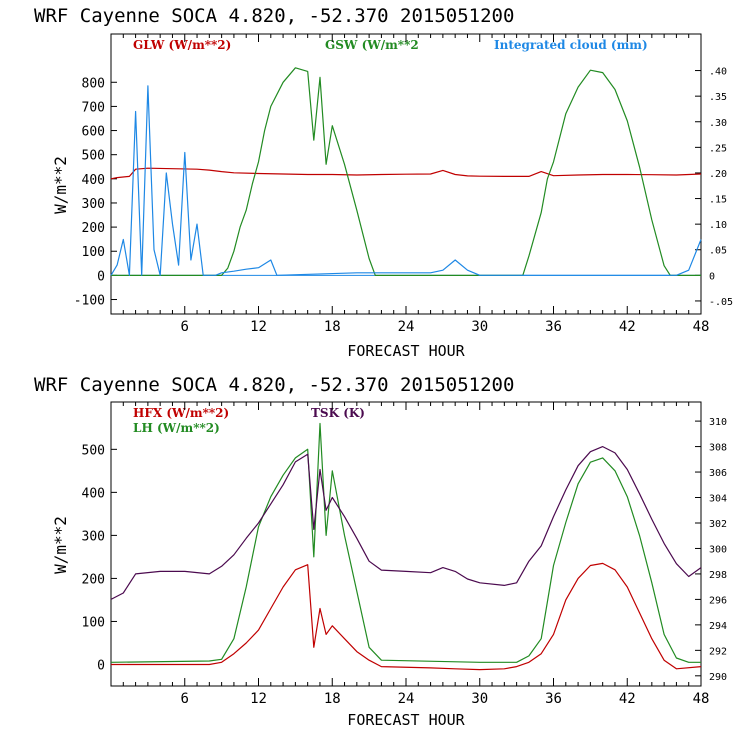 This screenshot has width=740, height=740. Describe the element at coordinates (93, 252) in the screenshot. I see `panel1-ytick-label: 100` at that location.